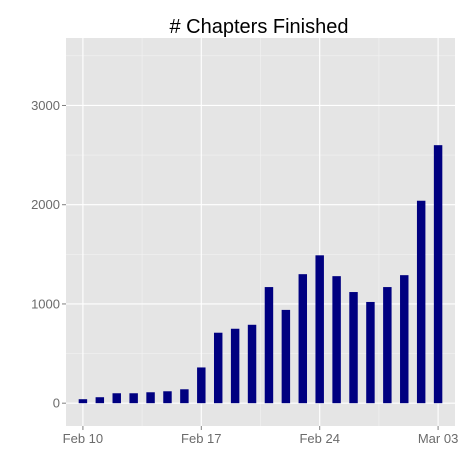 This screenshot has width=468, height=468. What do you see at coordinates (56, 403) in the screenshot?
I see `y-tick-label: 0` at bounding box center [56, 403].